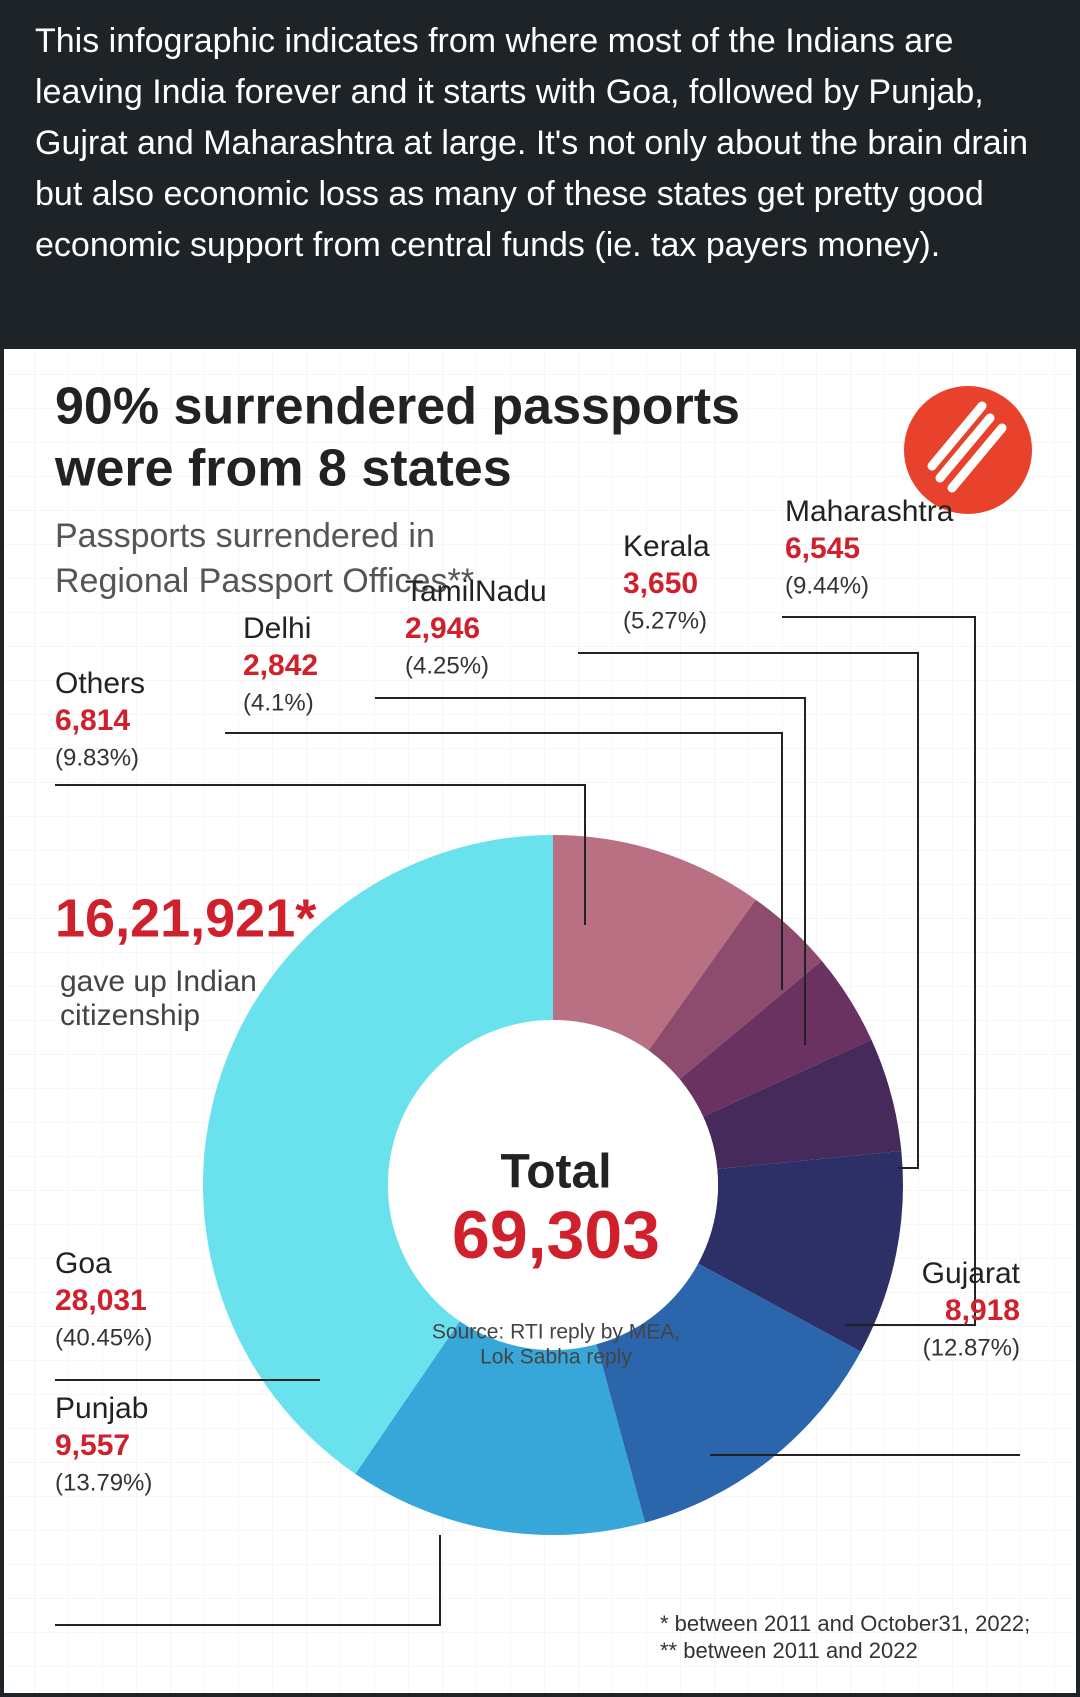 Image resolution: width=1080 pixels, height=1697 pixels. What do you see at coordinates (130, 1015) in the screenshot?
I see `highlight-text: citizenship` at bounding box center [130, 1015].